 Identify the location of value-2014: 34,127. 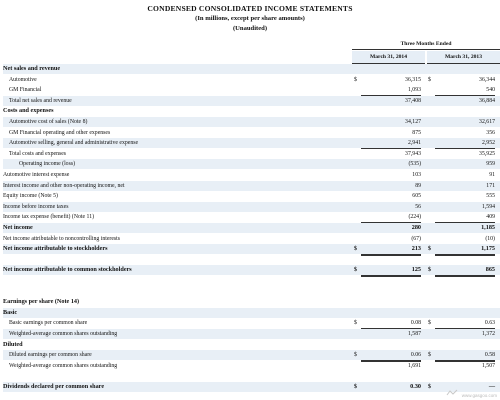
(413, 122).